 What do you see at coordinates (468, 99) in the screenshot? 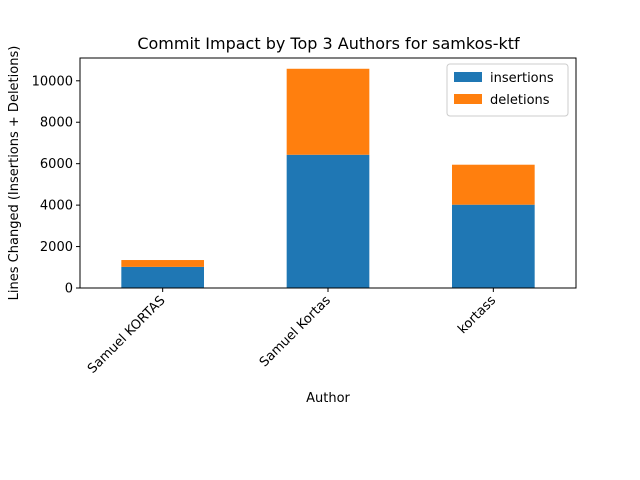
I see `legend-swatch-deletions` at bounding box center [468, 99].